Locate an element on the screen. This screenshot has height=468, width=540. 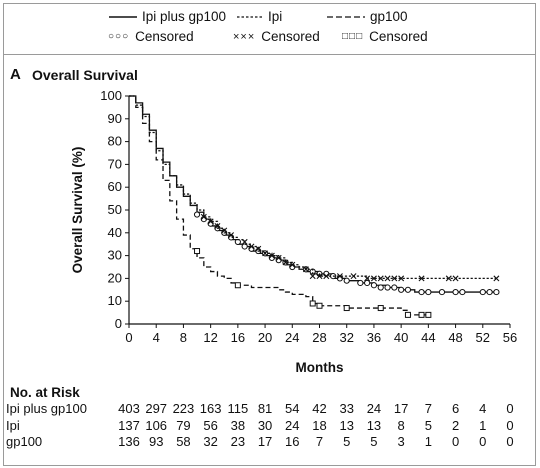
y-tick-label: 60 is located at coordinates (115, 186).